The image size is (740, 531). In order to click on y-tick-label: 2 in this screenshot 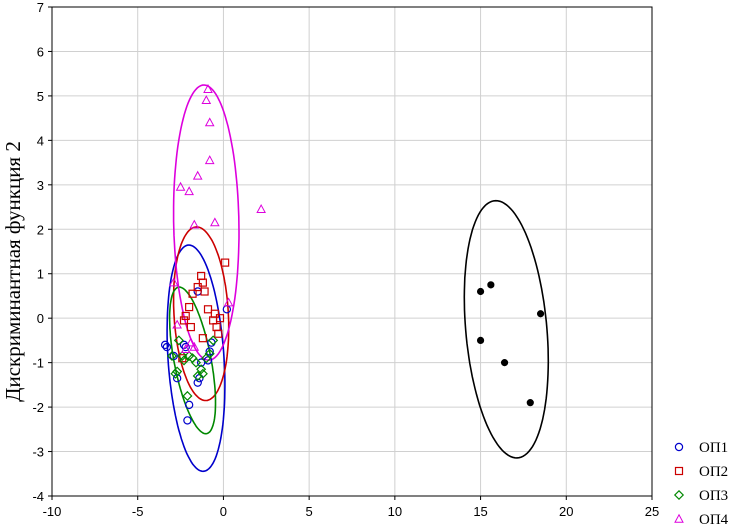, I will do `click(40, 229)`.